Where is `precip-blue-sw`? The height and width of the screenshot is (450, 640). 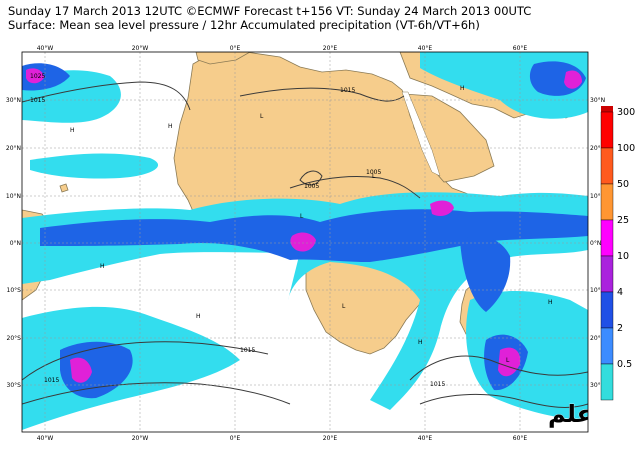
precip-blue-sw is located at coordinates (96, 370).